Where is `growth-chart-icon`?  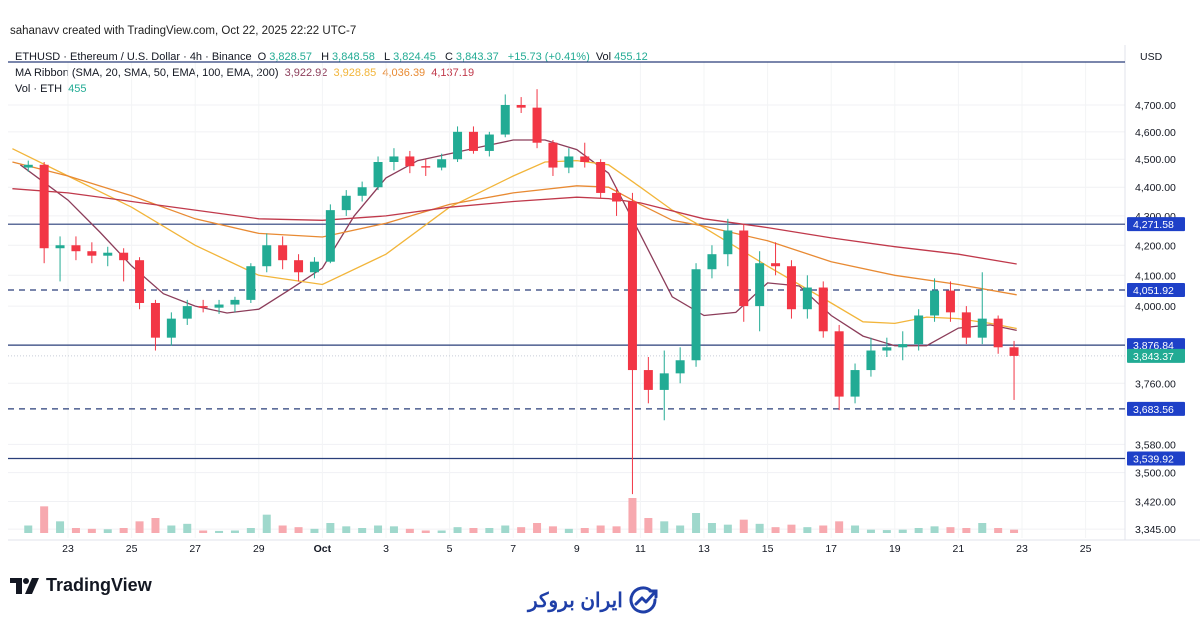 growth-chart-icon is located at coordinates (643, 600).